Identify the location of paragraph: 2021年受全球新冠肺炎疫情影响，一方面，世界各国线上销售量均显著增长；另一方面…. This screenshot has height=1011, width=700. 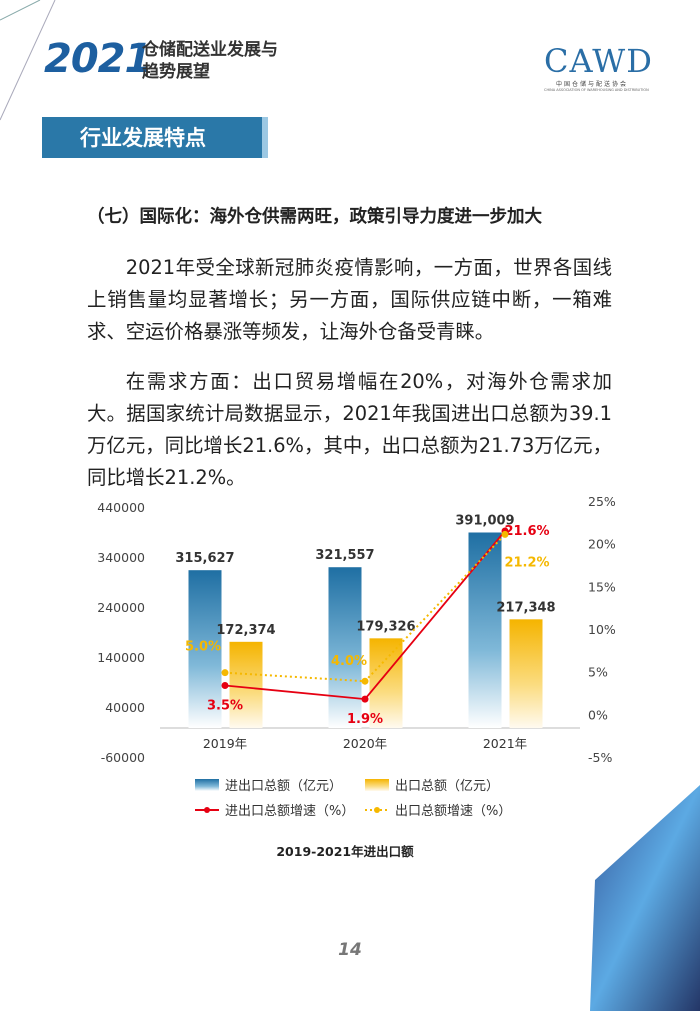
(349, 299).